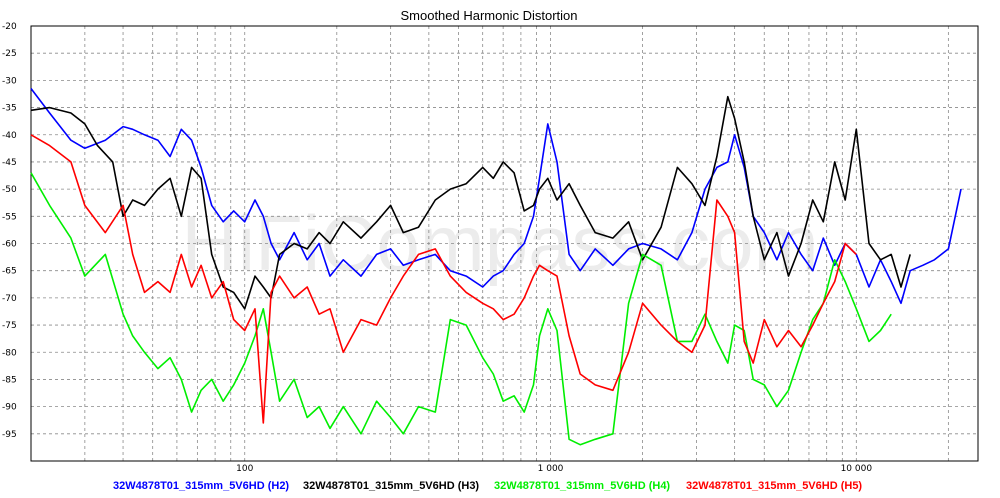 This screenshot has height=498, width=1000. I want to click on legend-entry-2: 32W4878T01_315mm_5V6HD (H3), so click(391, 486).